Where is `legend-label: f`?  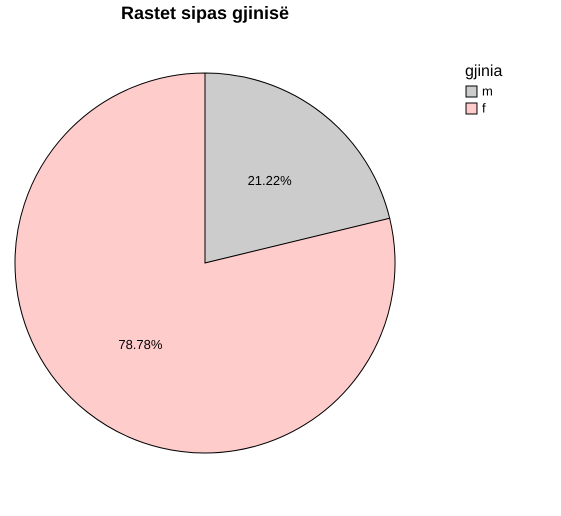 legend-label: f is located at coordinates (484, 108).